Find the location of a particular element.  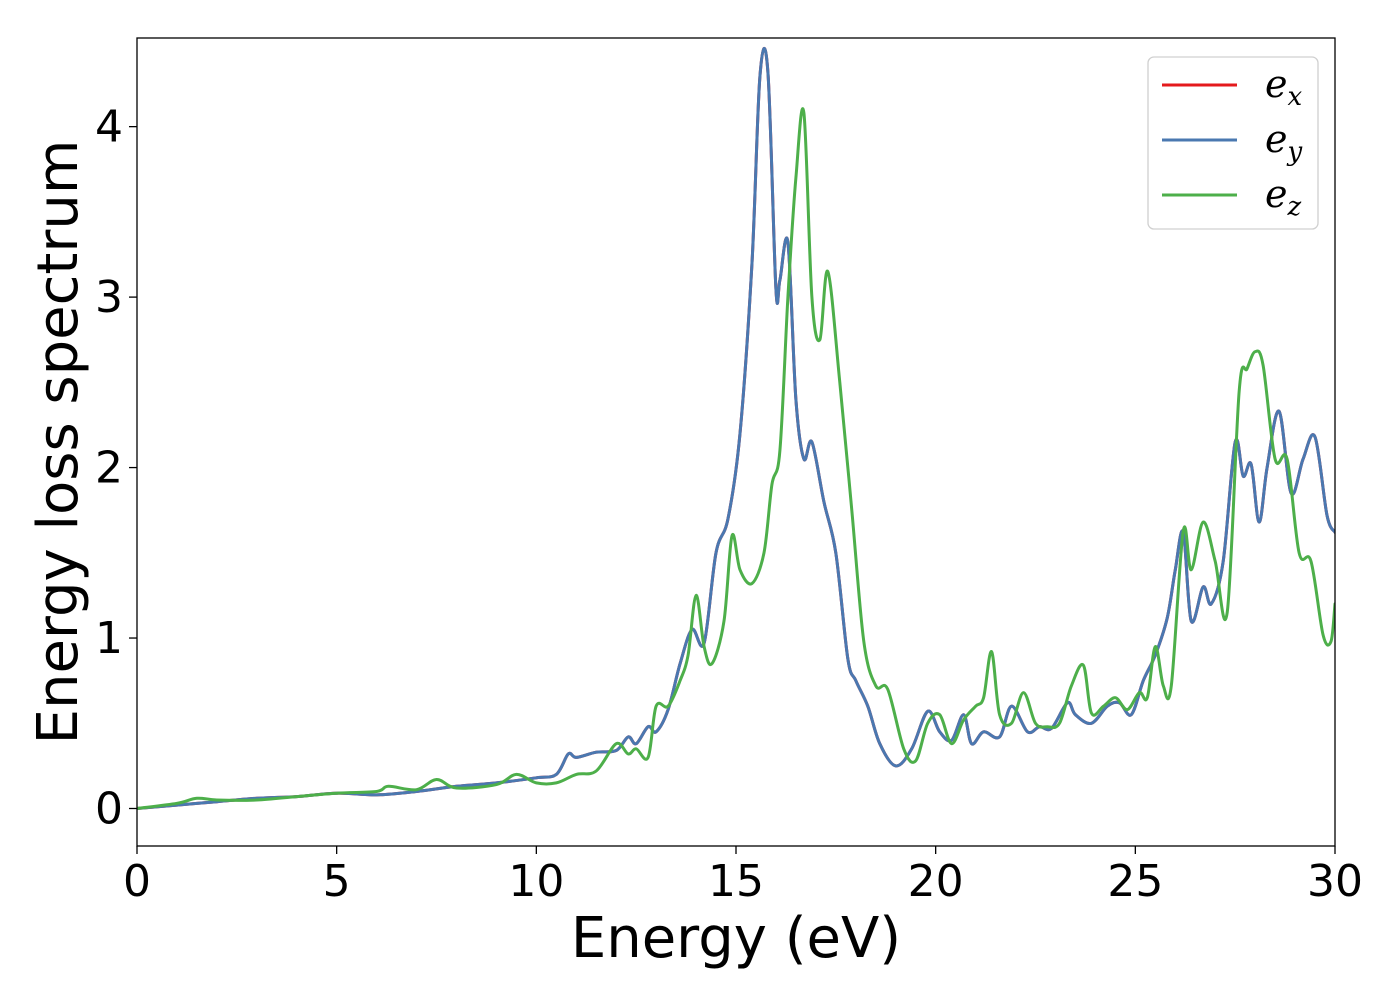

x-tick-label: 0 is located at coordinates (137, 881).